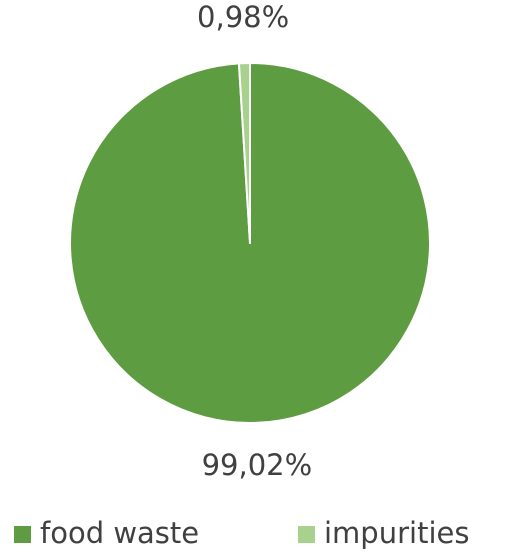  I want to click on data-label: 99,02%, so click(257, 465).